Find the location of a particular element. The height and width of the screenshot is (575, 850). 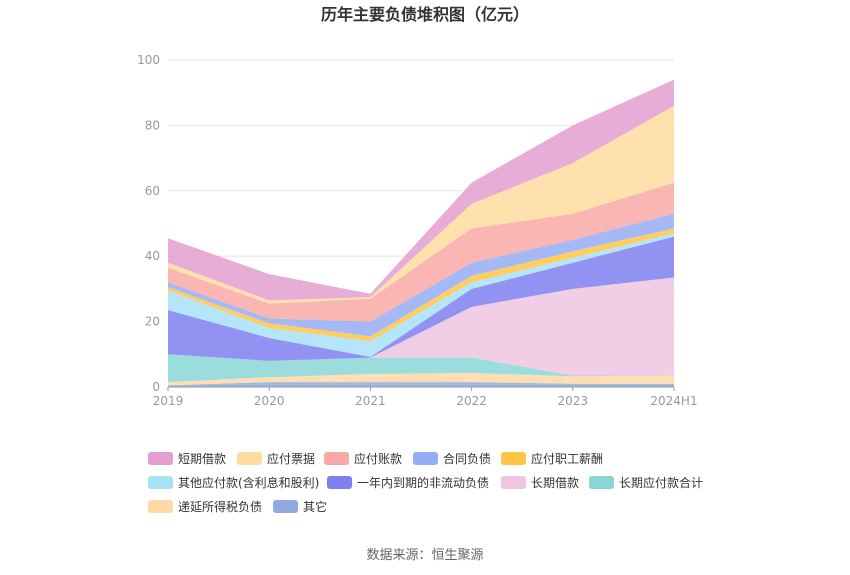

y-tick-label: 40 is located at coordinates (152, 256).